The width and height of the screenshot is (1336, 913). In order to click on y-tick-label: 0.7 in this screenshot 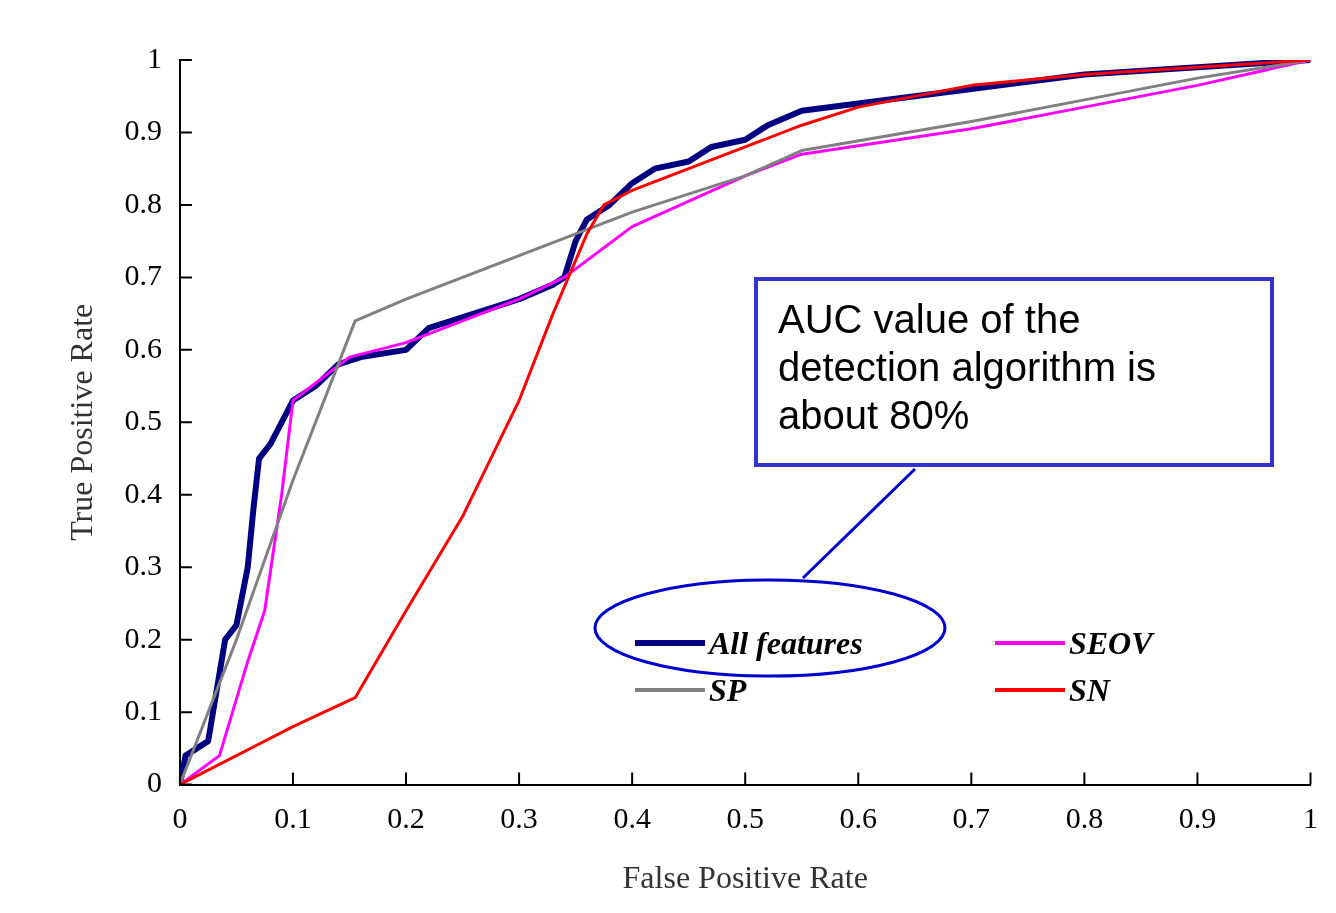, I will do `click(143, 275)`.